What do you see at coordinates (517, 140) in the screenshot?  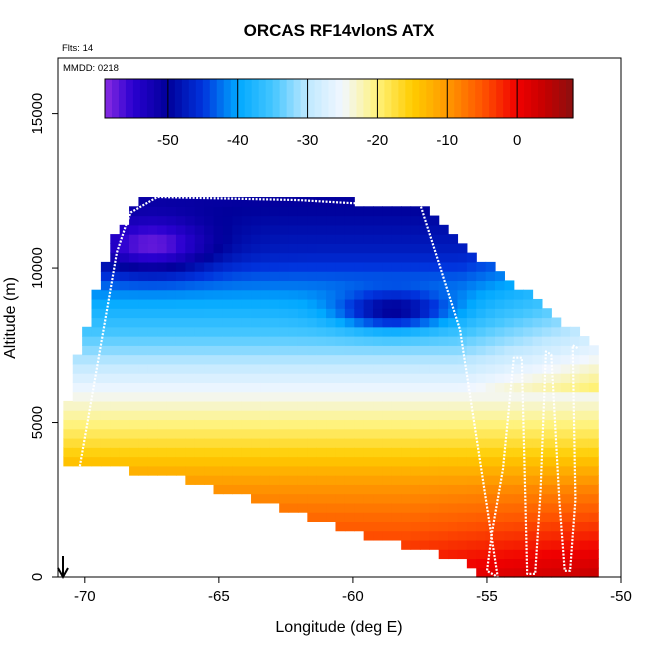 I see `colorbar-tick-label: 0` at bounding box center [517, 140].